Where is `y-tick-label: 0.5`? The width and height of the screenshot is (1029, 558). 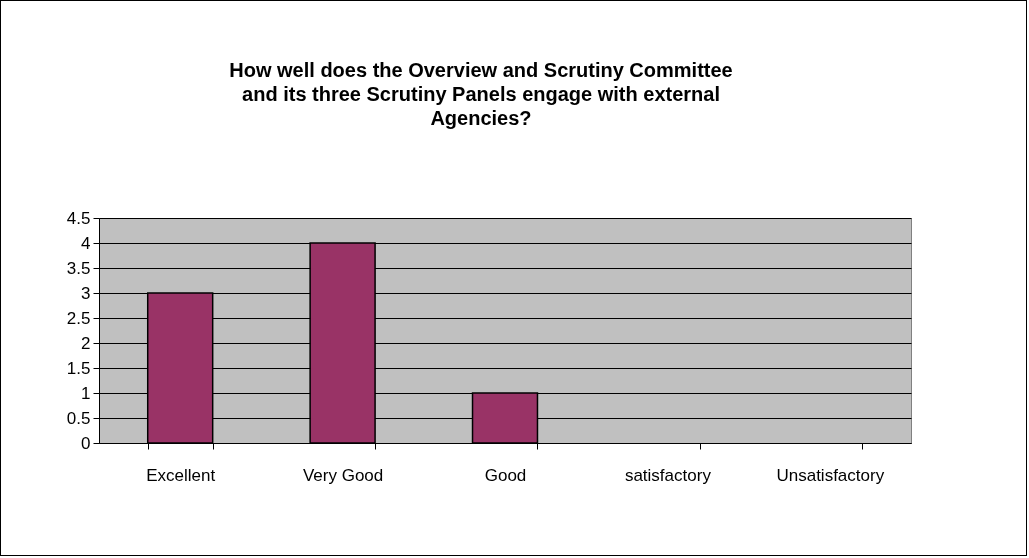 y-tick-label: 0.5 is located at coordinates (78, 418).